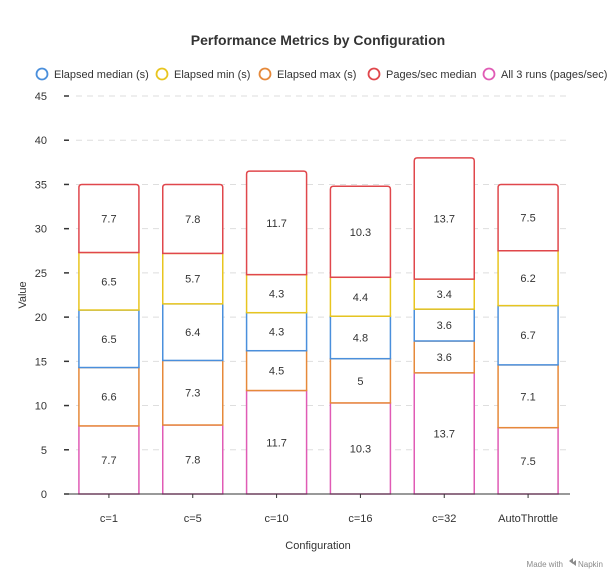 This screenshot has width=616, height=583. What do you see at coordinates (162, 74) in the screenshot?
I see `legend-marker-elapsed-min-s` at bounding box center [162, 74].